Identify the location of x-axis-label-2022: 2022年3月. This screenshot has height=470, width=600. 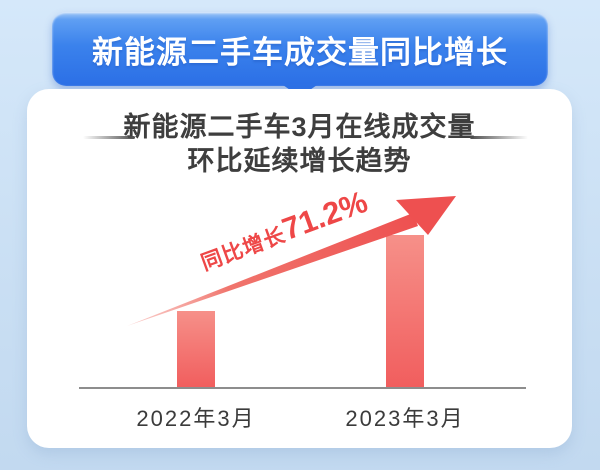
(196, 418).